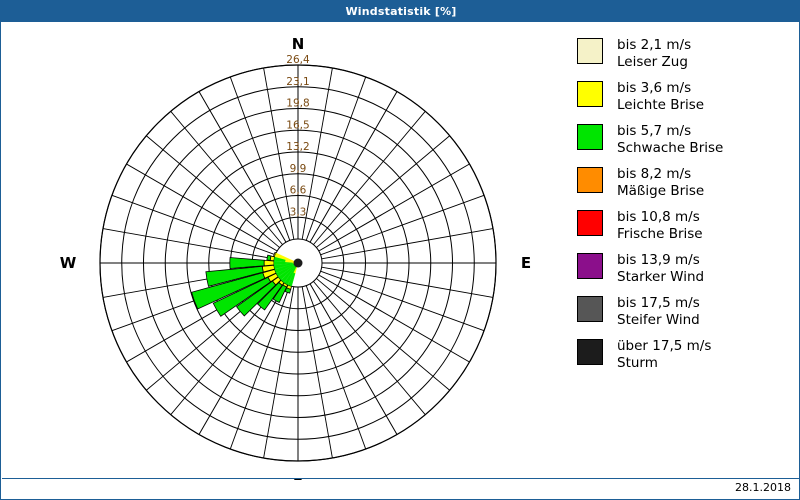 Image resolution: width=800 pixels, height=500 pixels. I want to click on compass-label-south: S, so click(298, 477).